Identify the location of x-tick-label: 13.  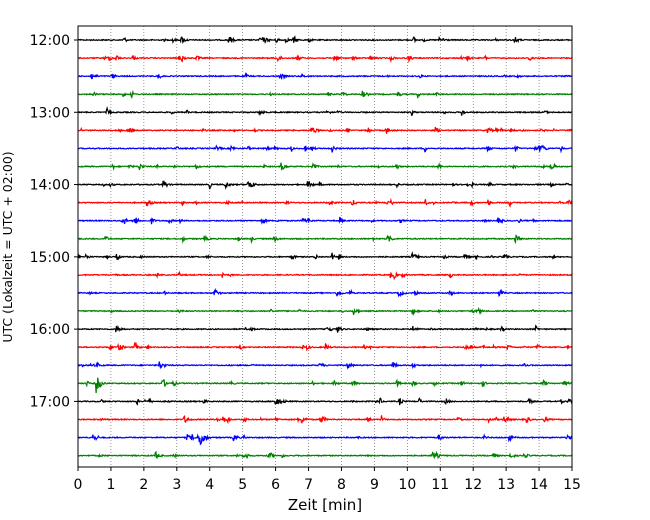
(506, 485).